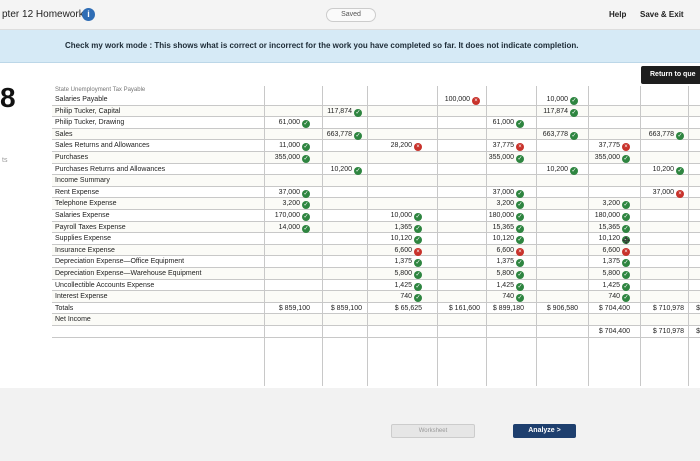 This screenshot has height=461, width=700. What do you see at coordinates (548, 135) in the screenshot?
I see `amount-input-atb-cr: 663,778` at bounding box center [548, 135].